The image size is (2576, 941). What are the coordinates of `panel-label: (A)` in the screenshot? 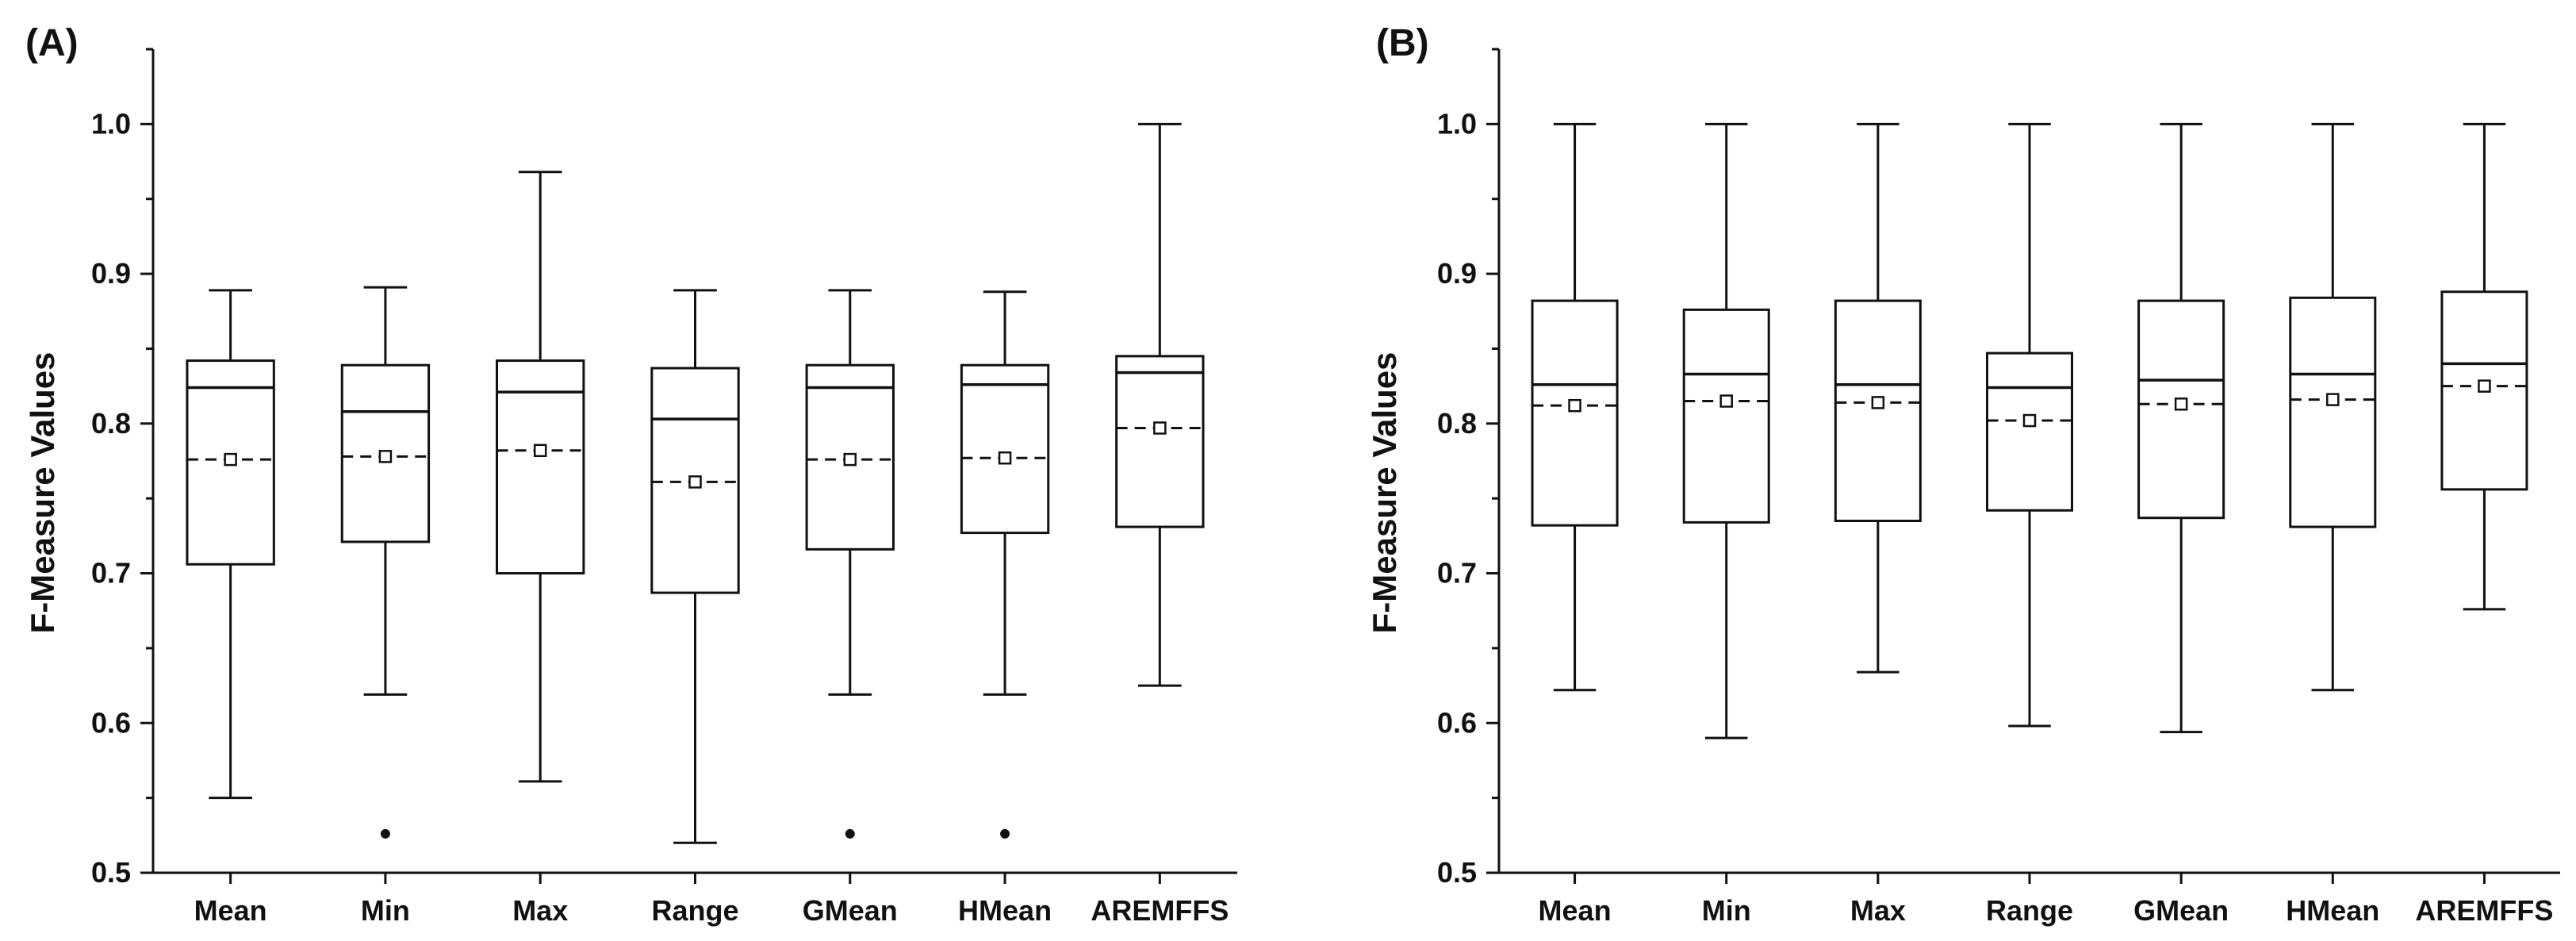 It's located at (52, 43).